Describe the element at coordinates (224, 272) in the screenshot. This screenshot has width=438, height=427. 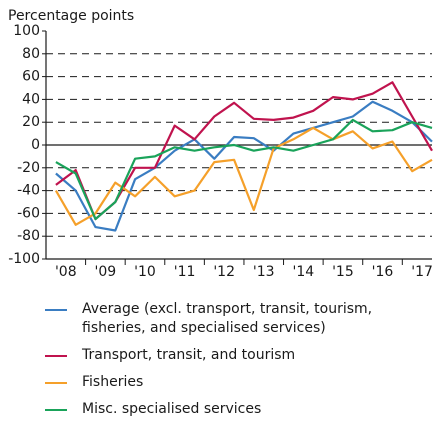
I see `x-tick-label: '12` at that location.